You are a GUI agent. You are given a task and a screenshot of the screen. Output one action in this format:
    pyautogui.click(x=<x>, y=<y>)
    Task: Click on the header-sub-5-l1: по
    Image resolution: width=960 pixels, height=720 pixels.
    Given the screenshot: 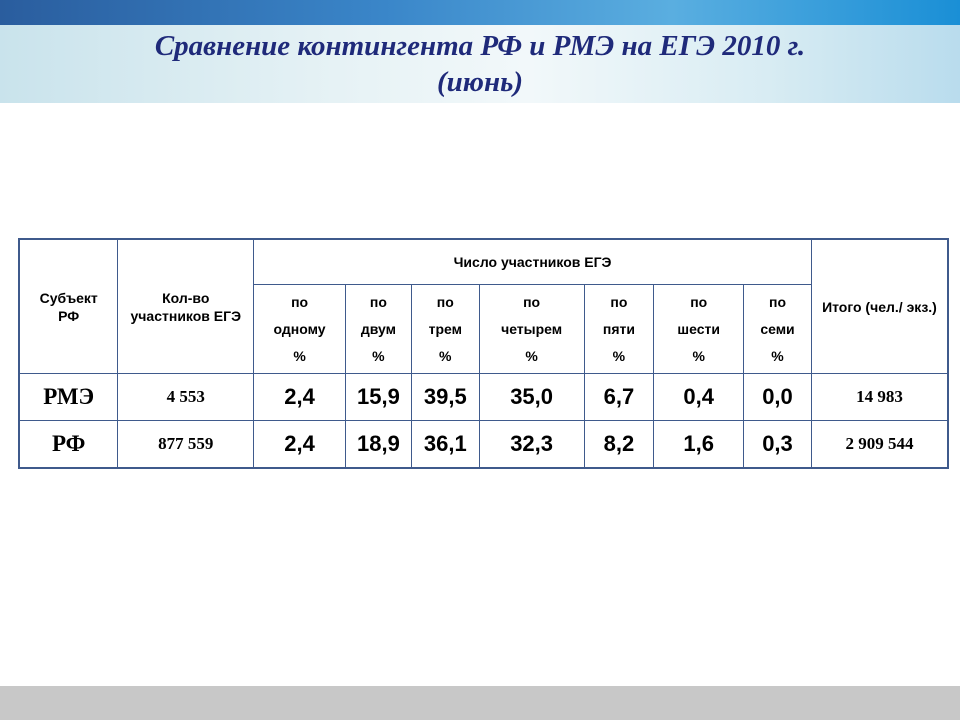 What is the action you would take?
    pyautogui.click(x=619, y=301)
    